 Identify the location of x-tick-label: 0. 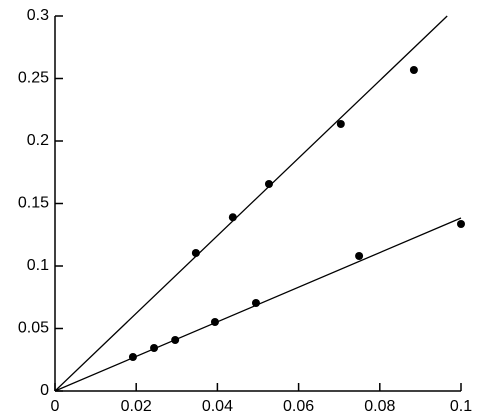
(55, 406).